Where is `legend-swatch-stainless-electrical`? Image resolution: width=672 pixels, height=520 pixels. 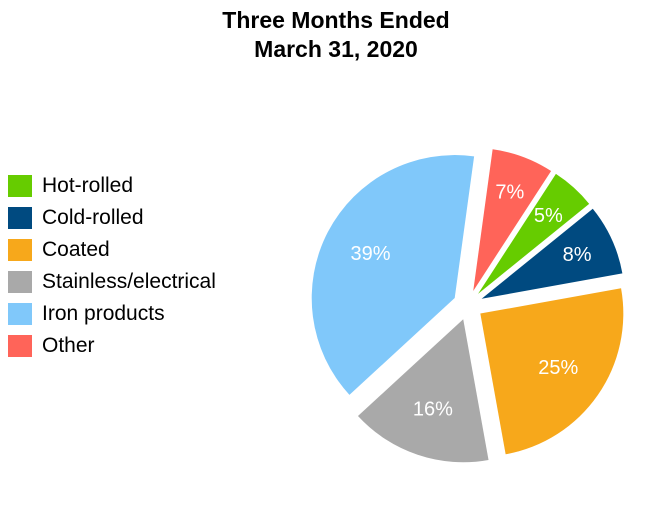
legend-swatch-stainless-electrical is located at coordinates (20, 282).